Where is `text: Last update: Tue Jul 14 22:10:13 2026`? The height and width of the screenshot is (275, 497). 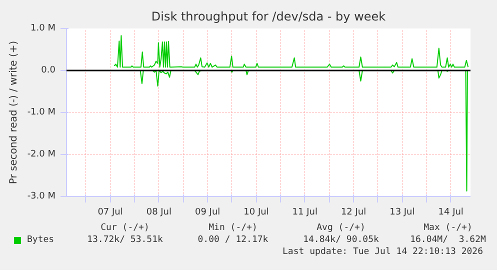
text: Last update: Tue Jul 14 22:10:13 2026 is located at coordinates (382, 252).